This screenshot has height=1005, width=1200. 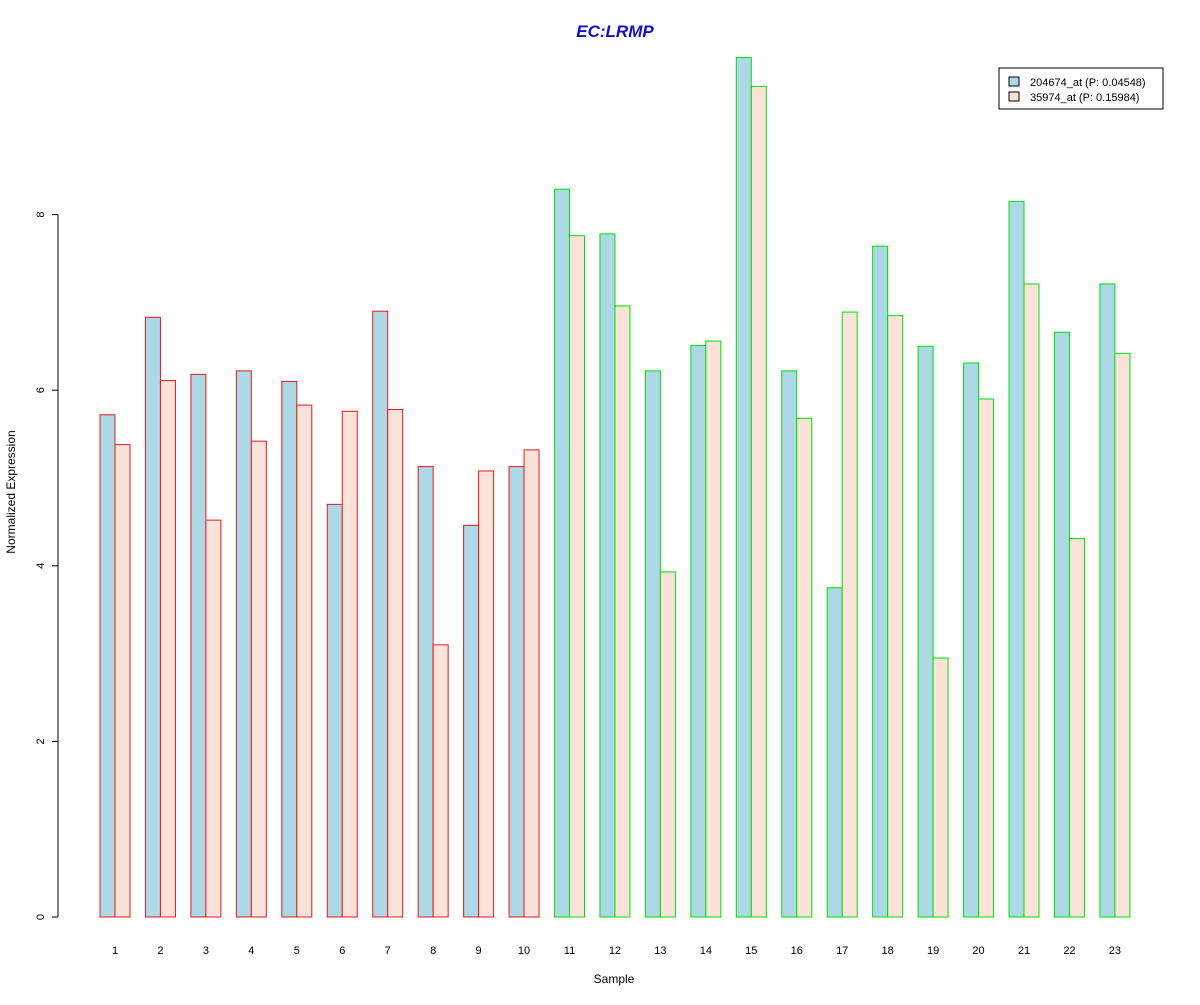 What do you see at coordinates (388, 951) in the screenshot?
I see `x-tick-label: 7` at bounding box center [388, 951].